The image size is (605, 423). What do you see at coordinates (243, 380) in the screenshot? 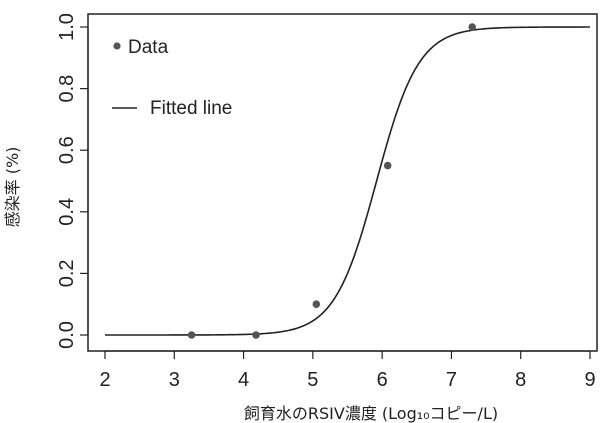
I see `x-tick-label: 4` at bounding box center [243, 380].